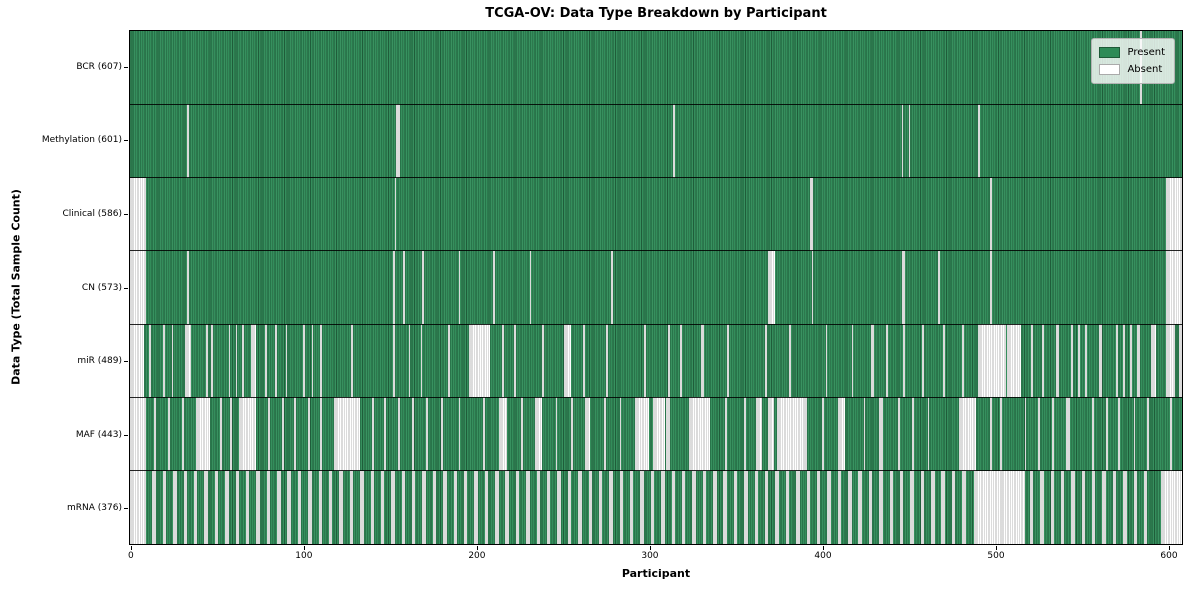  Describe the element at coordinates (98, 434) in the screenshot. I see `y-tick-label-MAF: MAF (443)` at that location.